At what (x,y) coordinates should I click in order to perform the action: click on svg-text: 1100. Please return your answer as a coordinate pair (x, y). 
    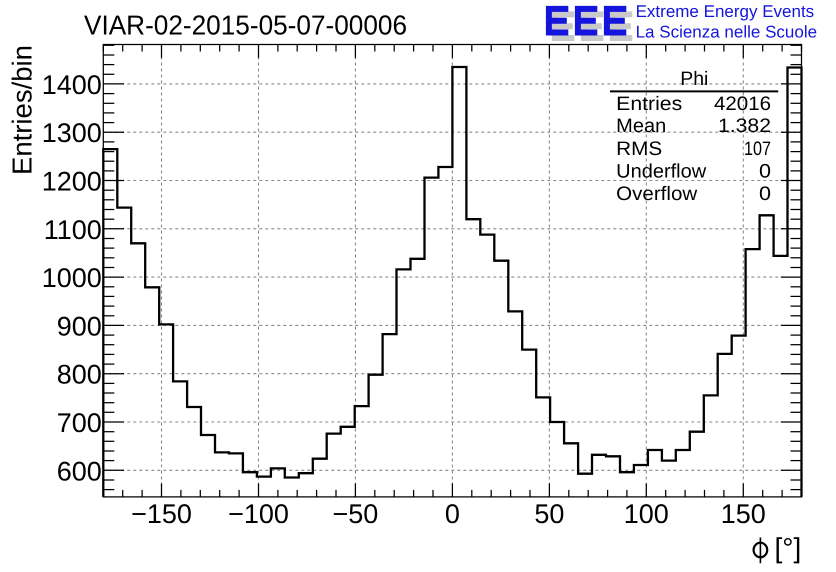
    Looking at the image, I should click on (73, 230).